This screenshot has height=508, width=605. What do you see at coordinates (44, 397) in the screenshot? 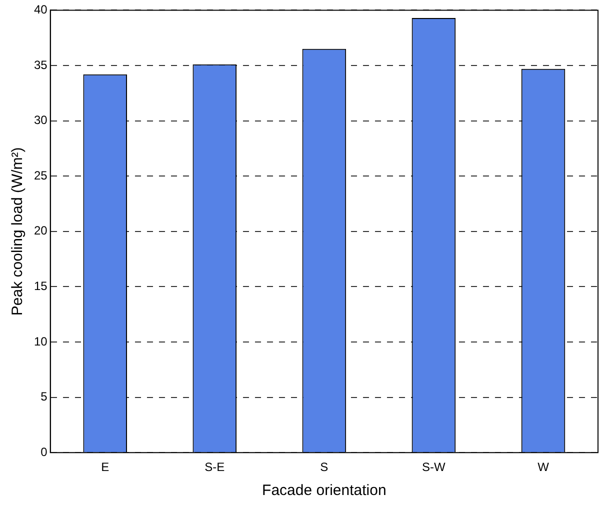
I see `y-tick-label: 5` at bounding box center [44, 397].